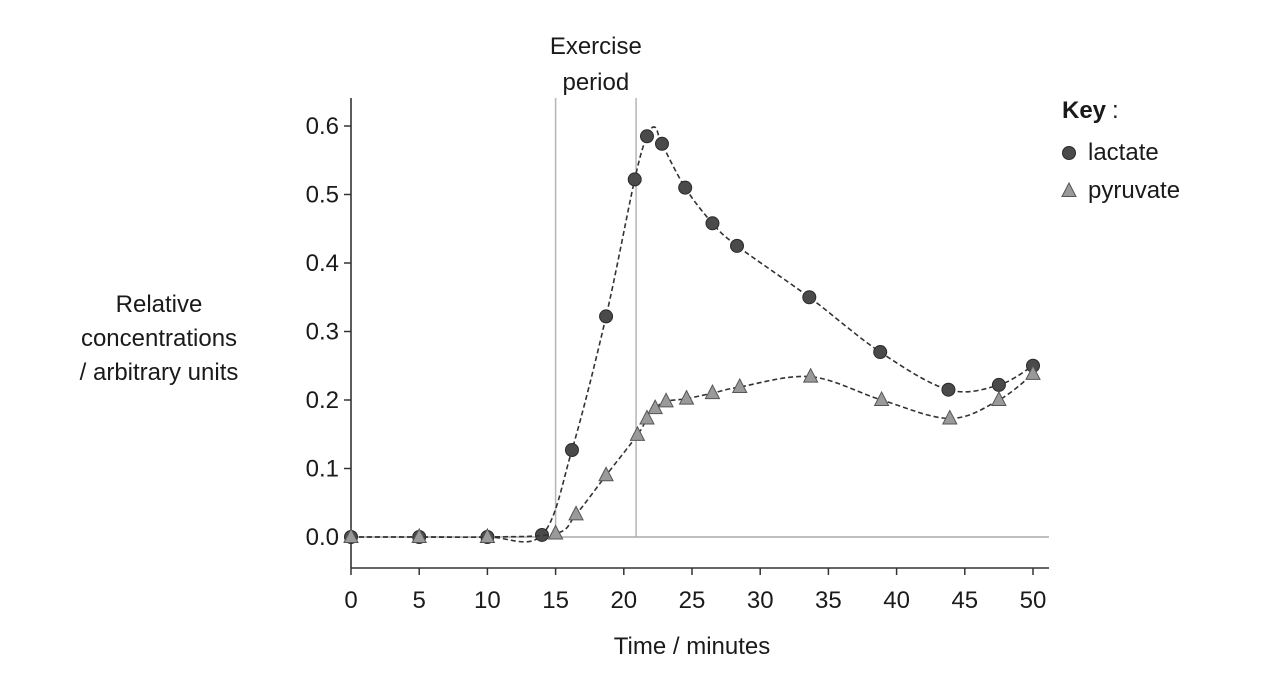  Describe the element at coordinates (692, 600) in the screenshot. I see `x-tick-label: 25` at that location.